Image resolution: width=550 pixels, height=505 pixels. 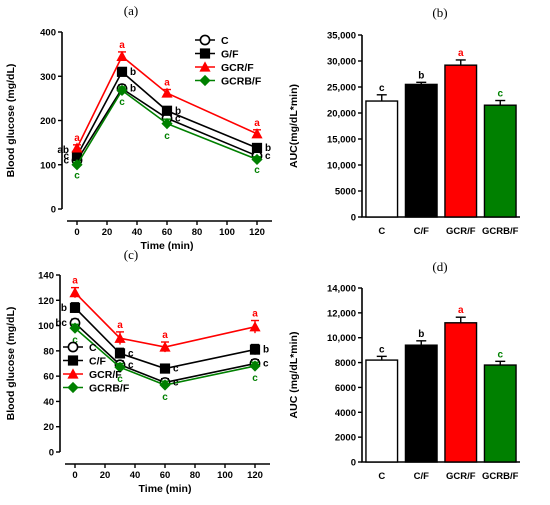 What do you see at coordinates (76, 232) in the screenshot?
I see `x-tick-label: 0` at bounding box center [76, 232].